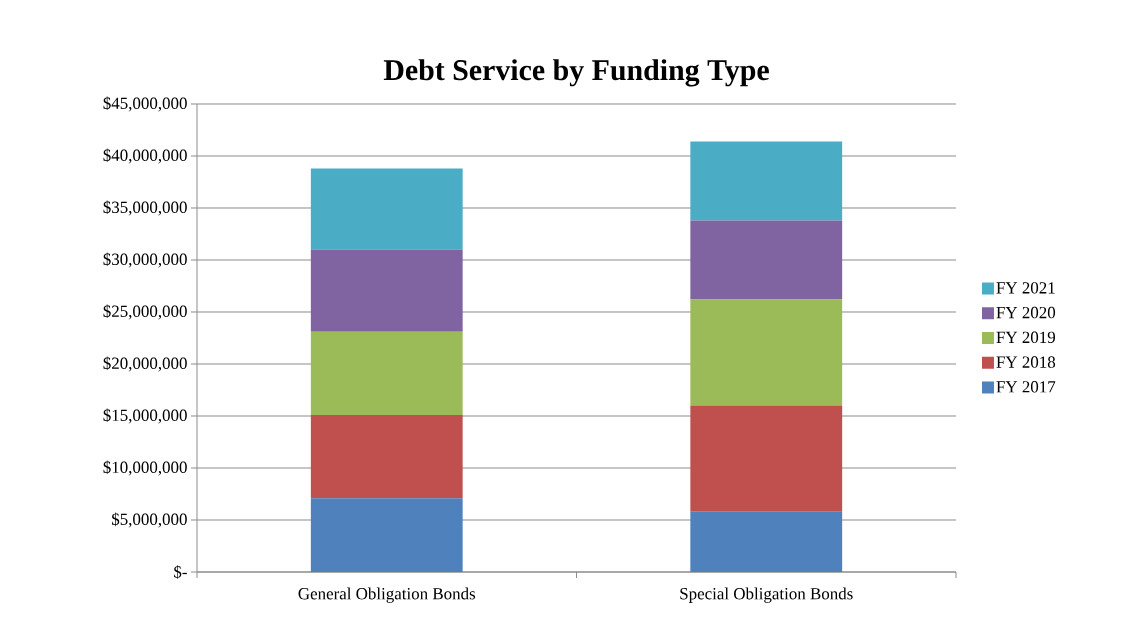 The image size is (1126, 636). What do you see at coordinates (766, 595) in the screenshot?
I see `x-tick-label: Special Obligation Bonds` at bounding box center [766, 595].